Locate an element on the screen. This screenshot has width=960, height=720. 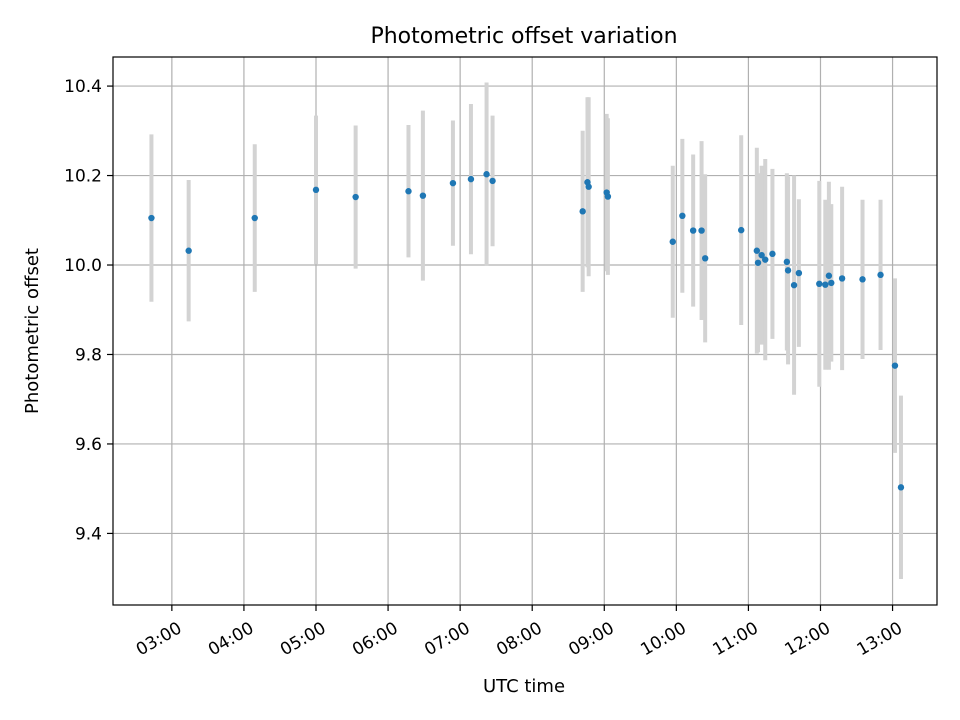
y-tick-label: 10.2 is located at coordinates (83, 177).